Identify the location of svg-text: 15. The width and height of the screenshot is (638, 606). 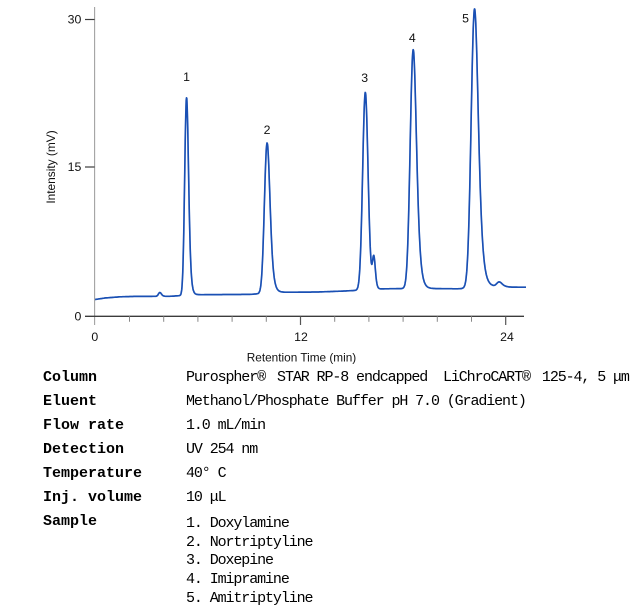
(75, 167).